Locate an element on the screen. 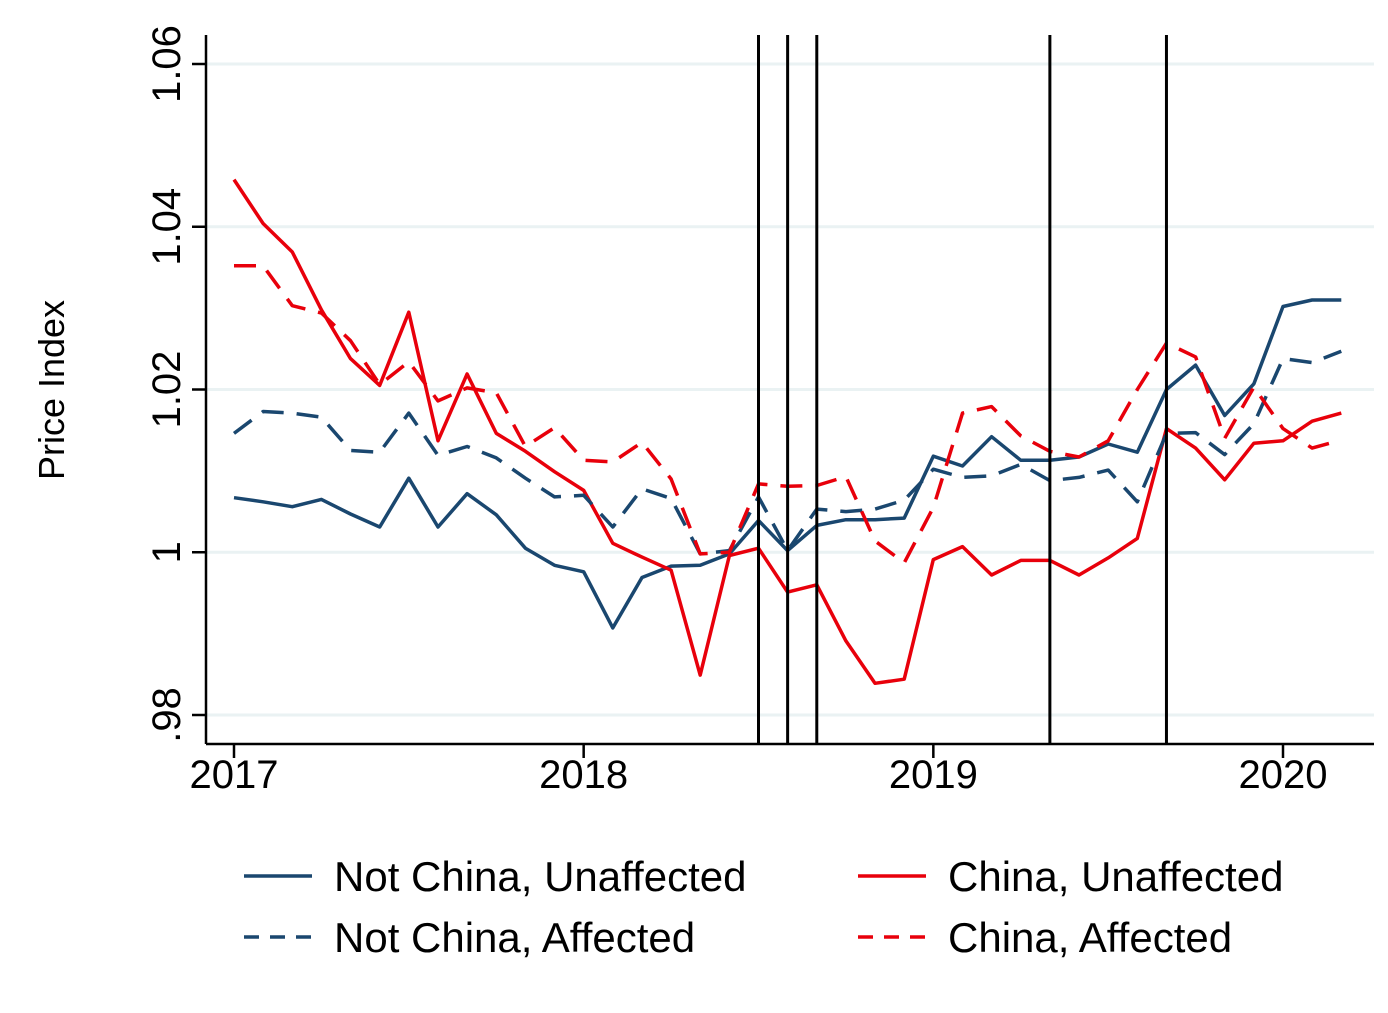 Image resolution: width=1388 pixels, height=1013 pixels. x-tick-label-0: 2017 is located at coordinates (234, 775).